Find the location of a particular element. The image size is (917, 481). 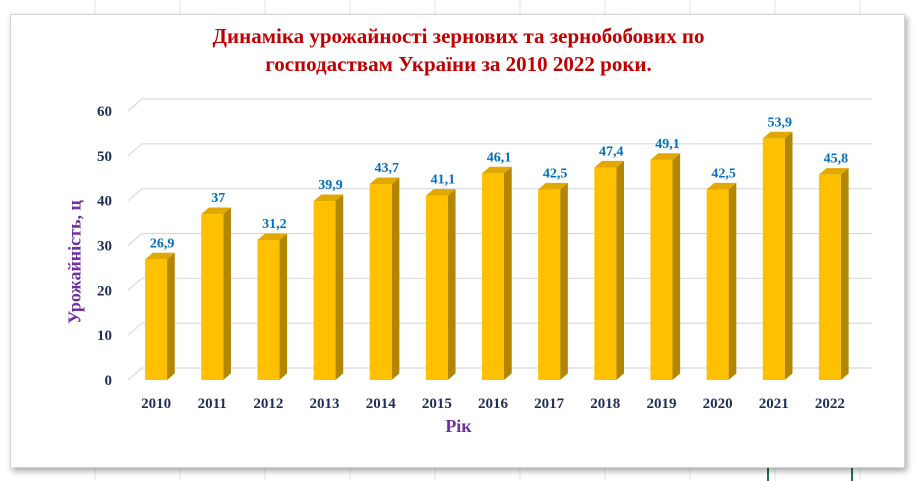

data-label: 46,1 is located at coordinates (499, 157).